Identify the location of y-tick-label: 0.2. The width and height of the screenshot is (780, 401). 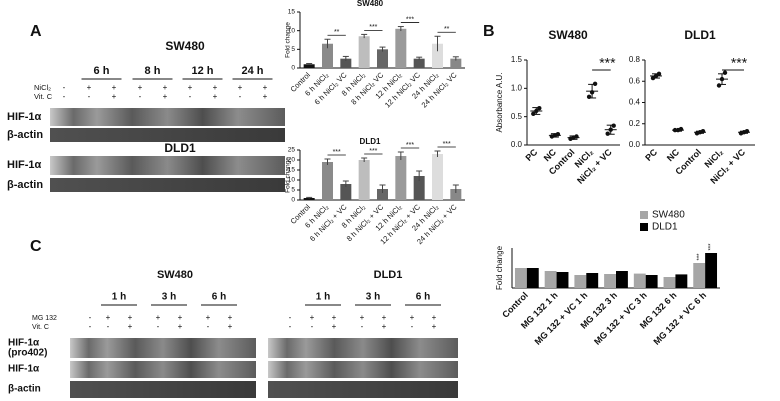
(635, 123).